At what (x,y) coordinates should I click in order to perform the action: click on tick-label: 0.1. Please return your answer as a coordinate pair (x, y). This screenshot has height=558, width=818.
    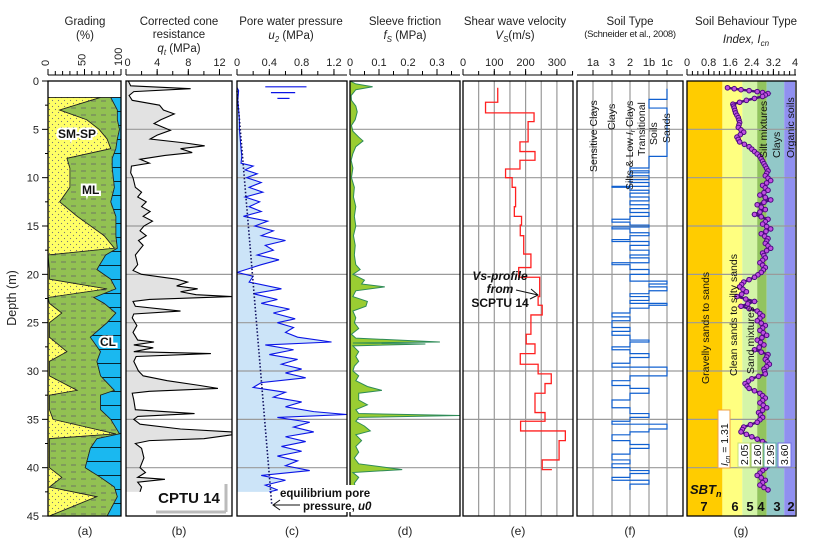
    Looking at the image, I should click on (378, 63).